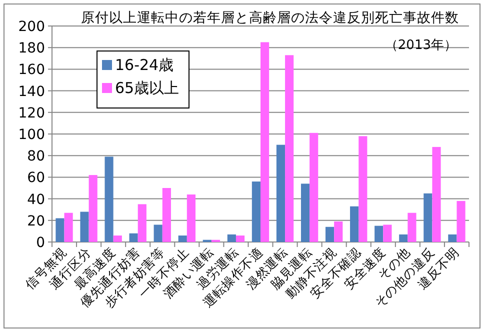 Image resolution: width=485 pixels, height=333 pixels. Describe the element at coordinates (147, 88) in the screenshot. I see `legend-label: 65歳以上` at that location.